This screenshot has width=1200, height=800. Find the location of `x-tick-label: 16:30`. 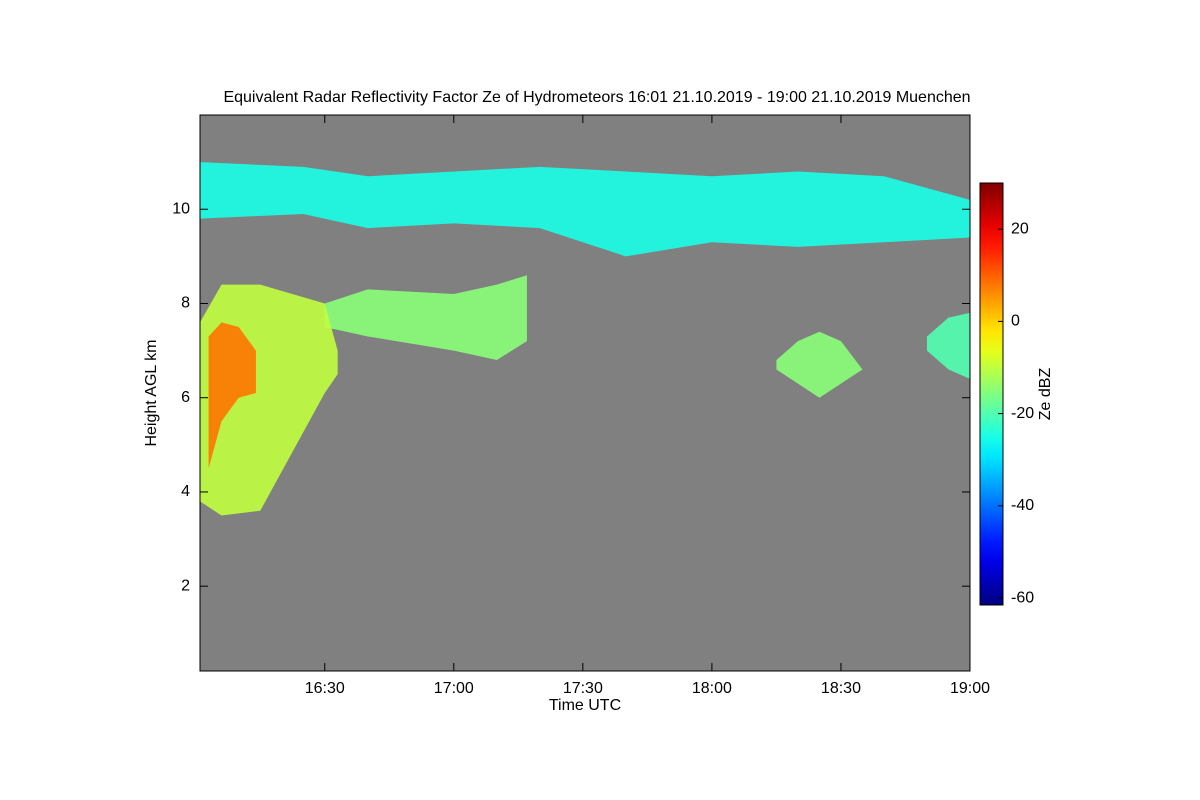

x-tick-label: 16:30 is located at coordinates (325, 688).